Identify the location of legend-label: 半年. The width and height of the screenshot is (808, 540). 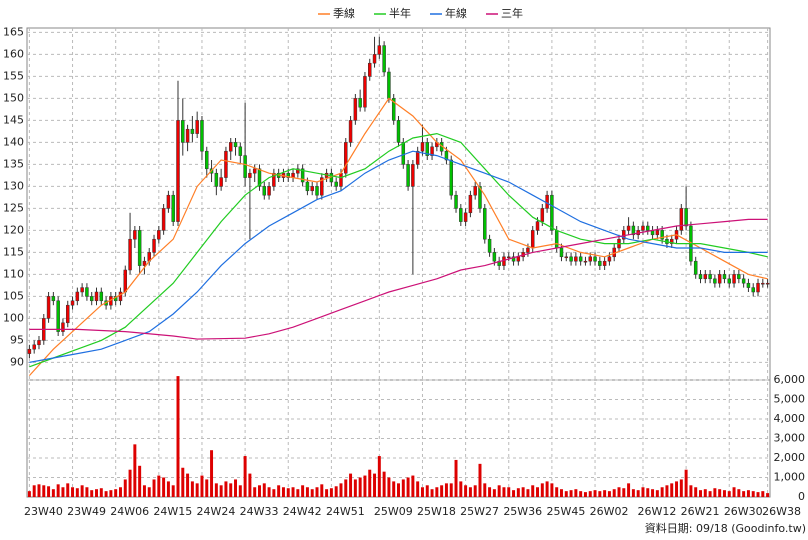
(400, 13).